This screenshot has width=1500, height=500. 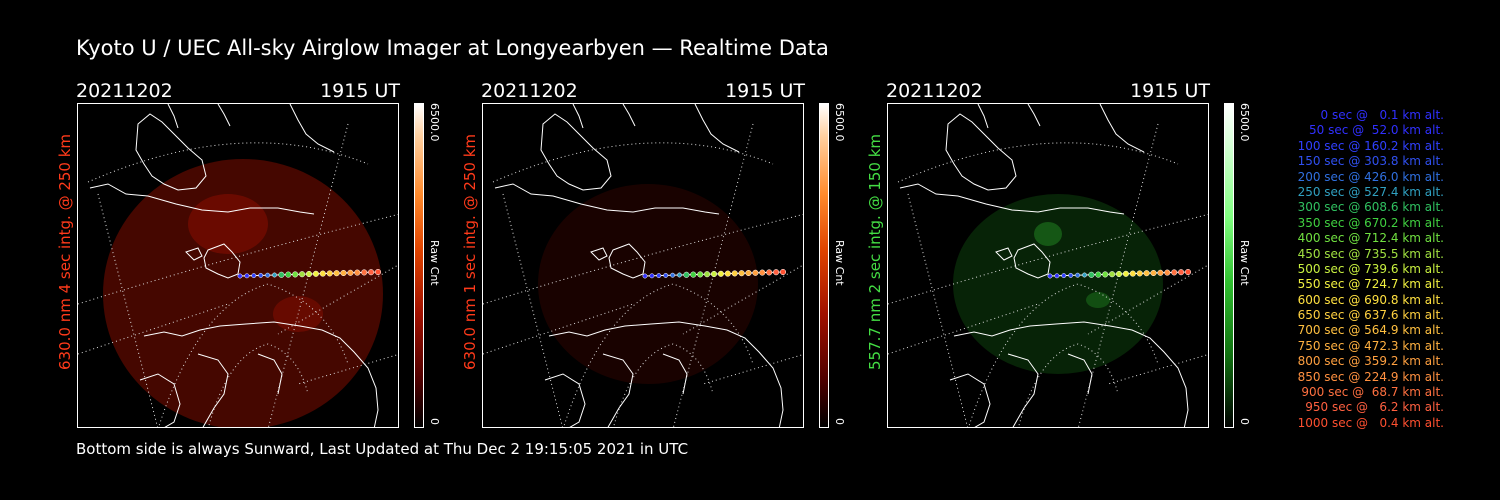 I want to click on panel-1-time: 1915 UT, so click(x=360, y=91).